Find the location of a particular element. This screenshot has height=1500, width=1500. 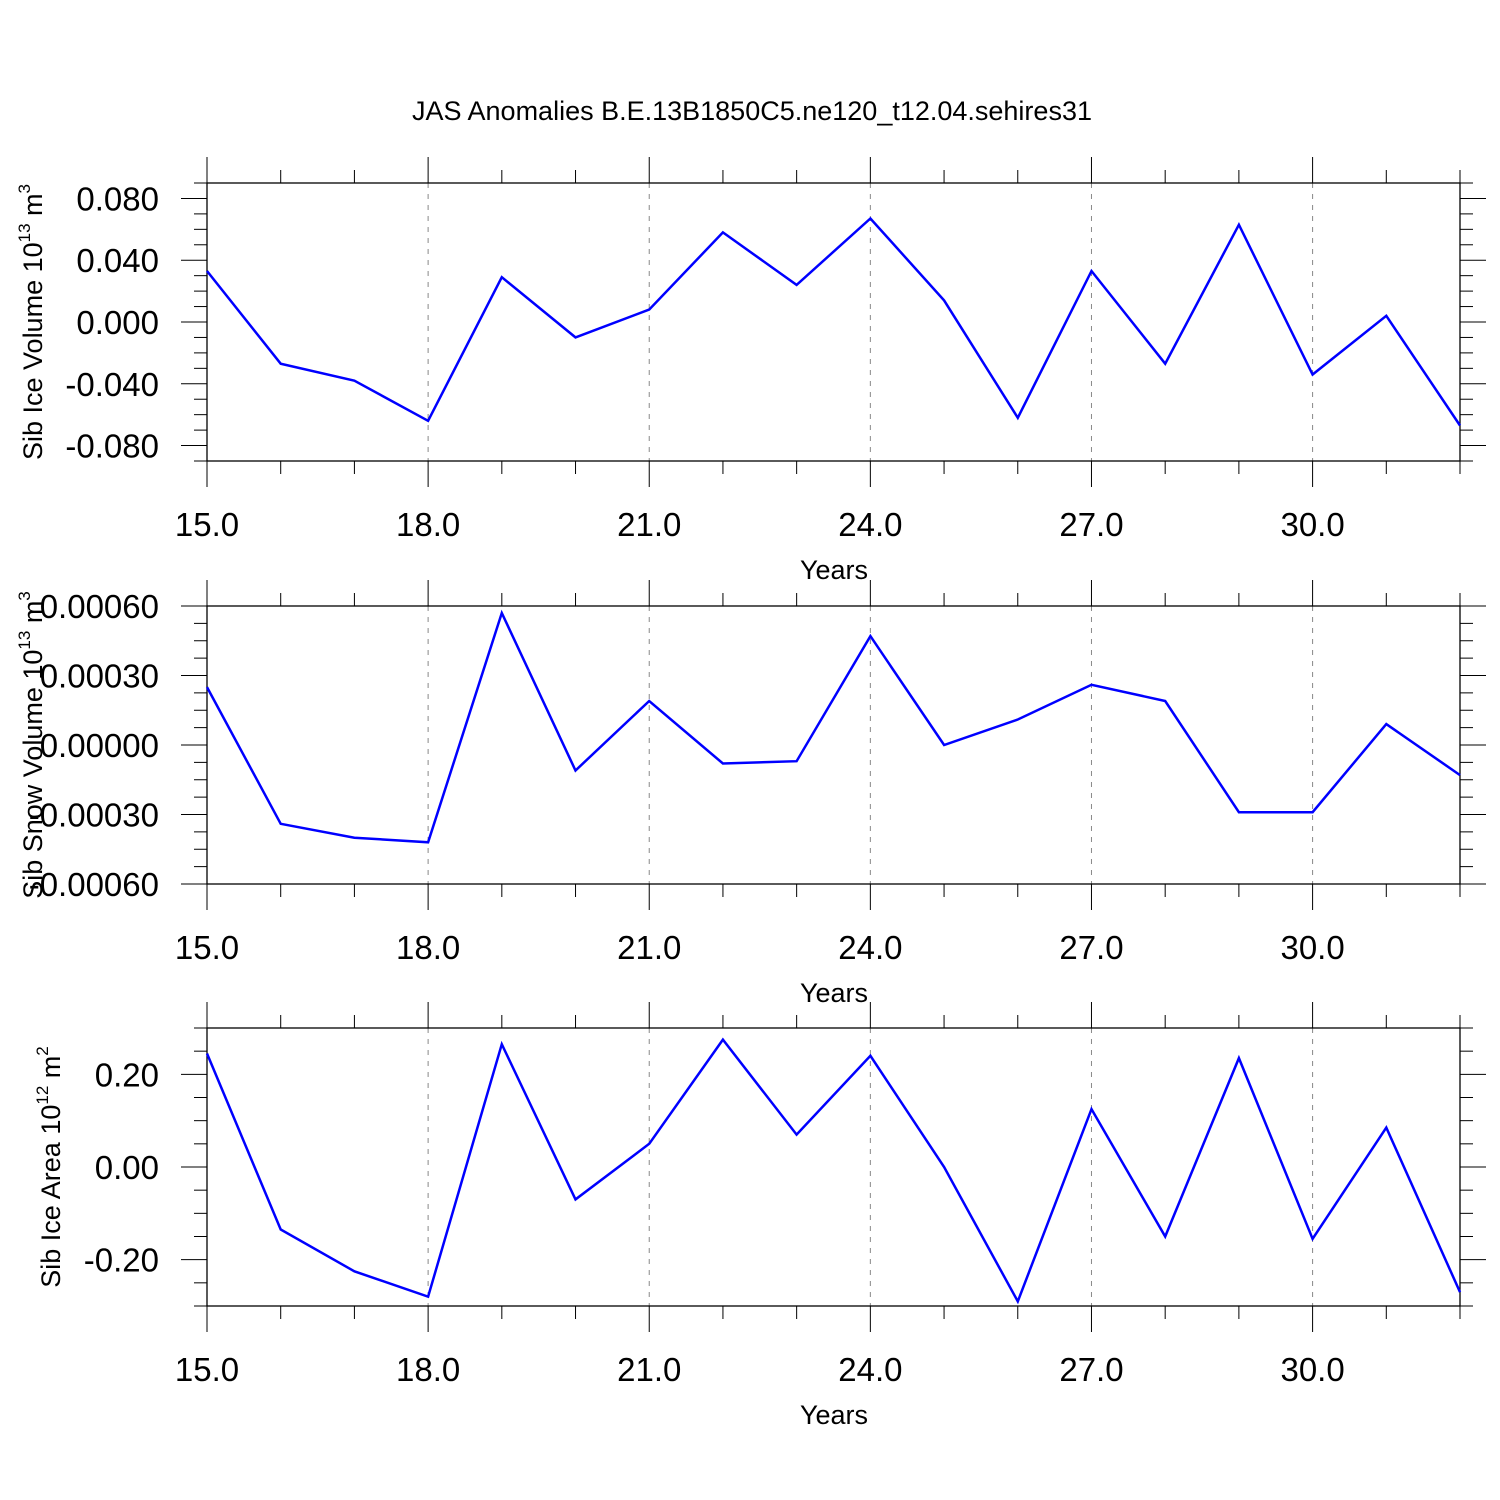

y-tick-label: -0.00030 is located at coordinates (94, 815).